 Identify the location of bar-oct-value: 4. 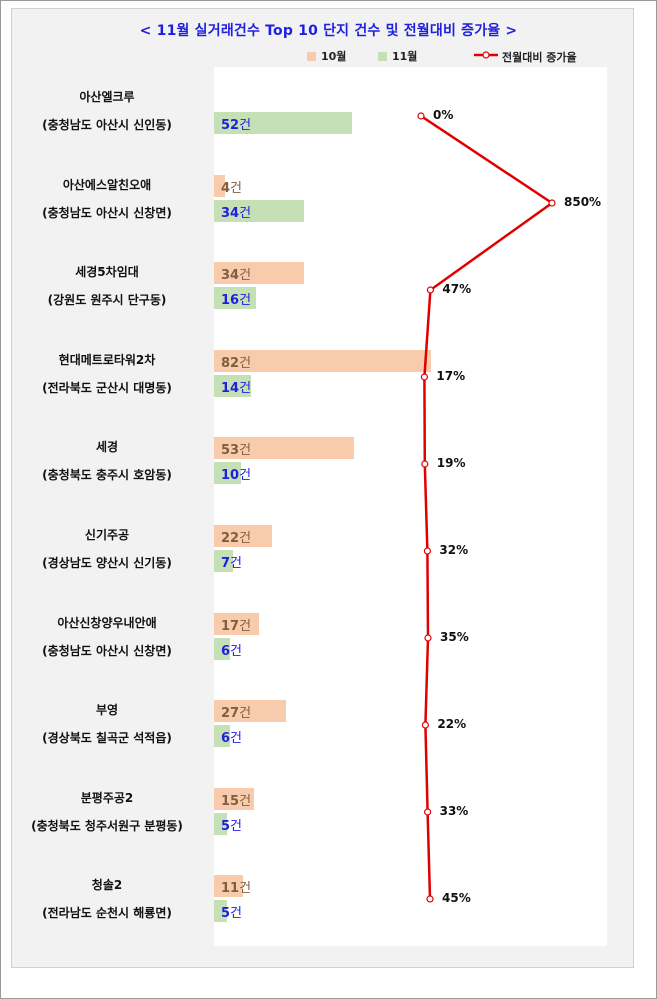
(226, 188).